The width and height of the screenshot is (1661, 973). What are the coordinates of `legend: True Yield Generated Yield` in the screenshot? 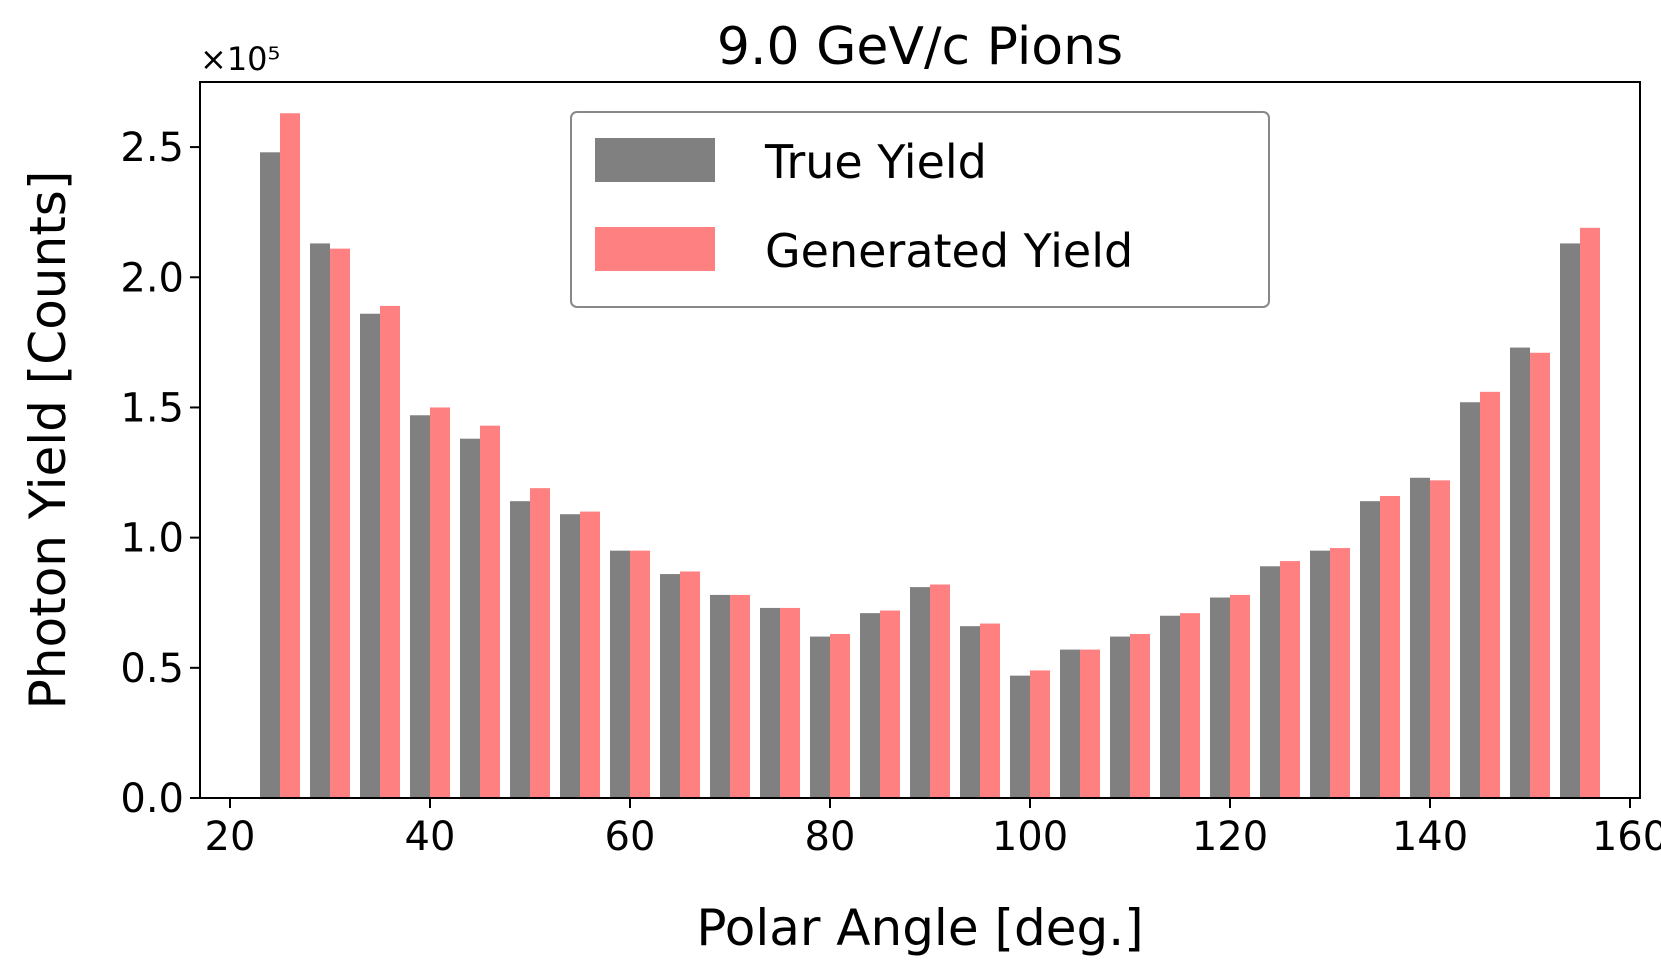 It's located at (920, 209).